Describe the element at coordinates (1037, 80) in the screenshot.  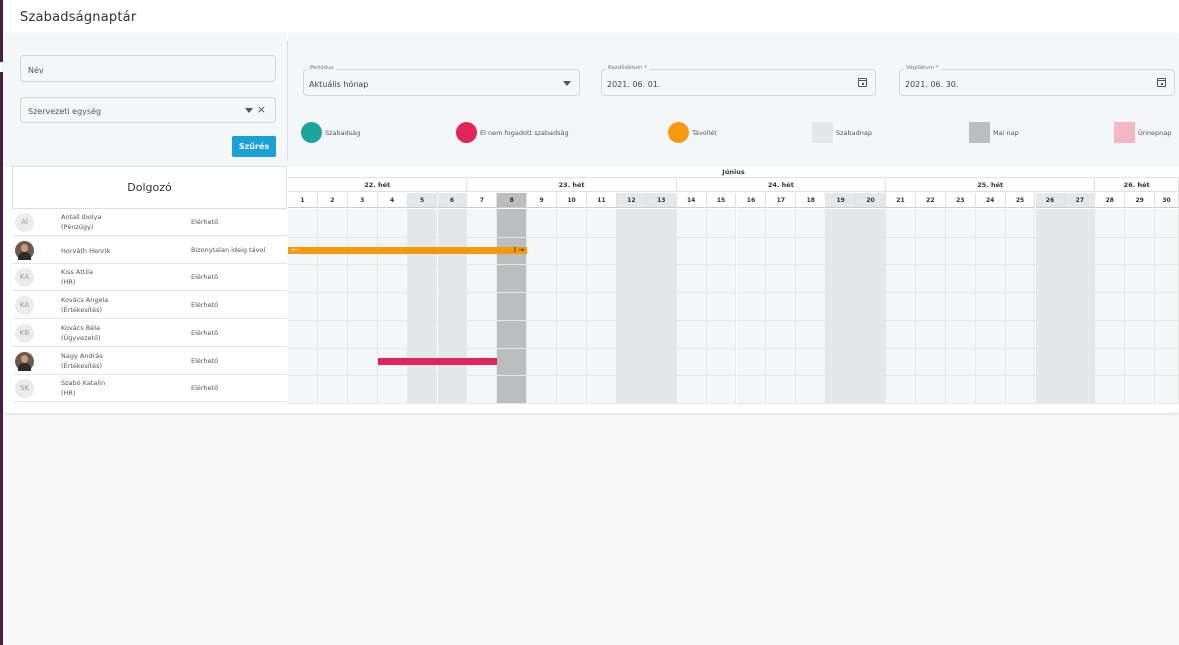
I see `end-date-field: Végdátum * 2021. 06. 30.` at that location.